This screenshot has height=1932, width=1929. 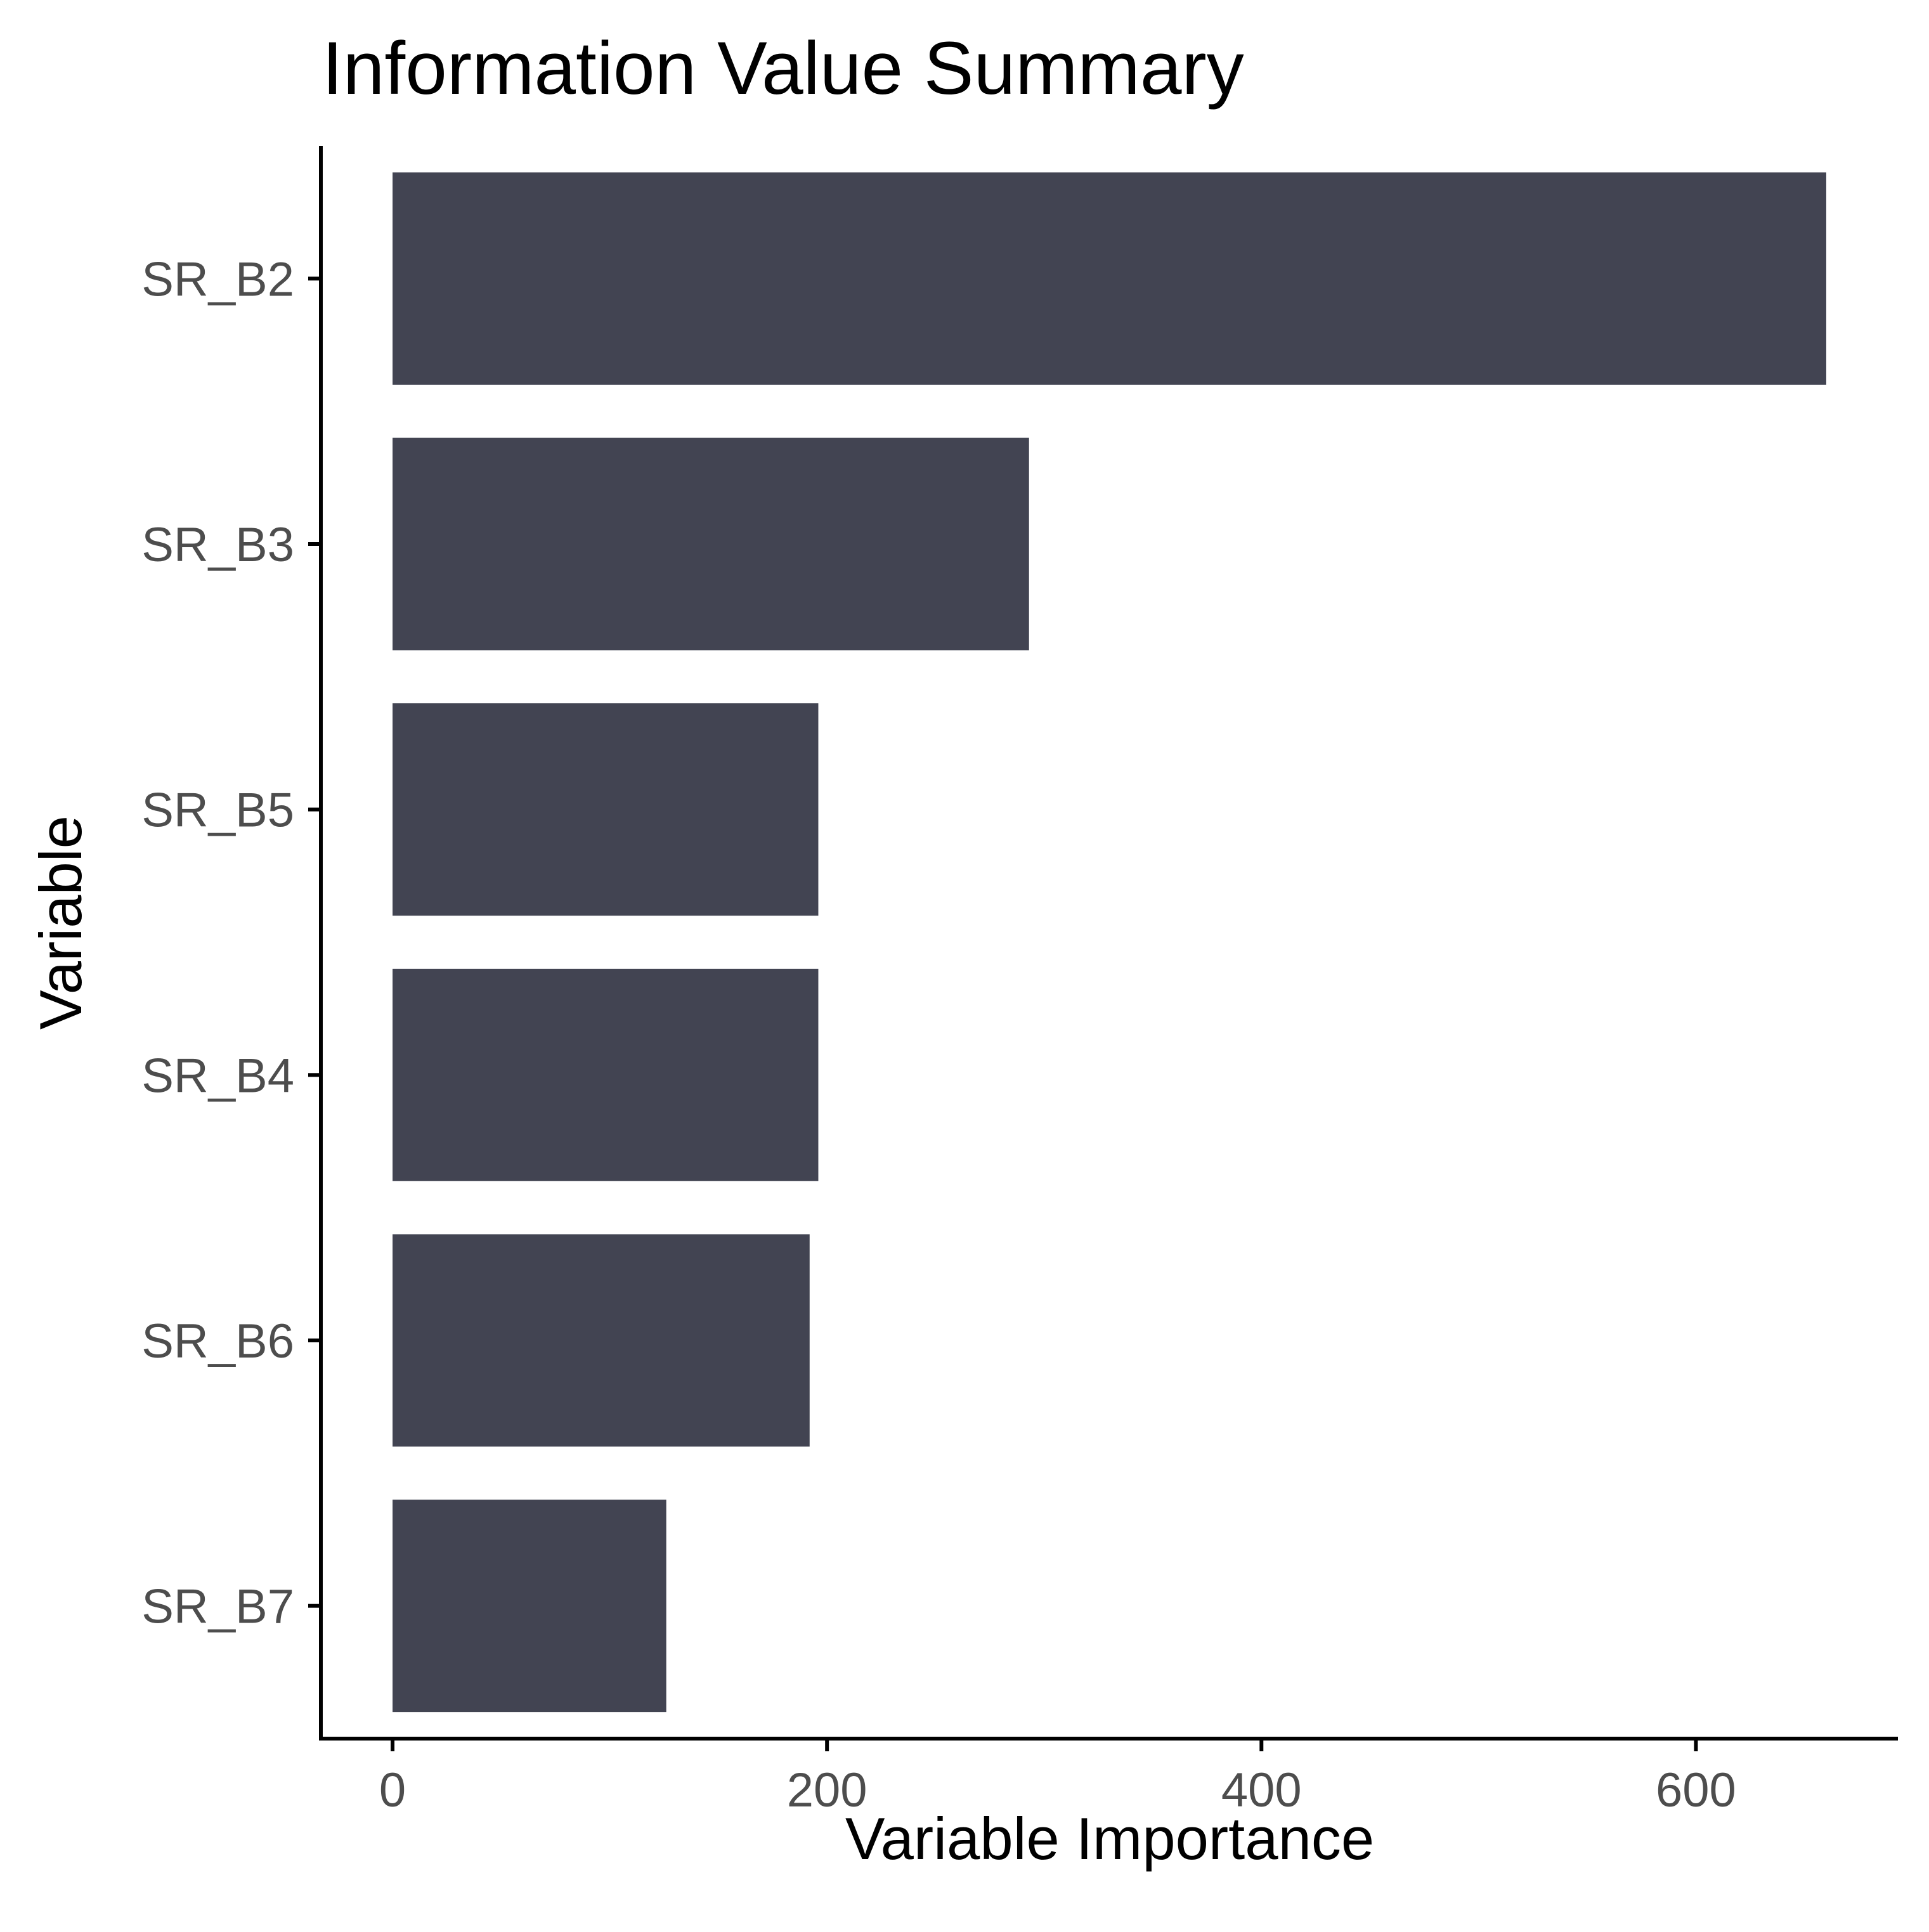 What do you see at coordinates (217, 1076) in the screenshot?
I see `y-tick-label: SR_B4` at bounding box center [217, 1076].